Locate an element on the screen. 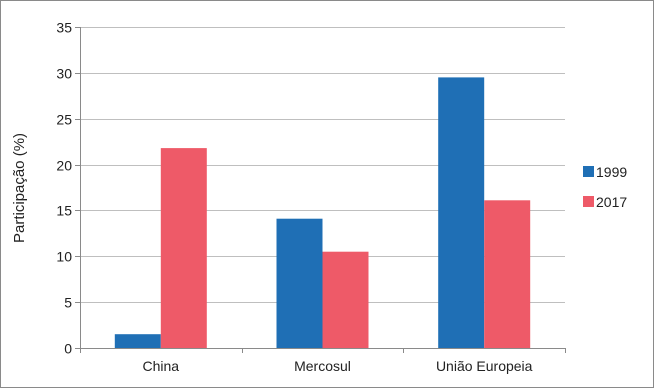  y-tick-label: 30 is located at coordinates (64, 74).